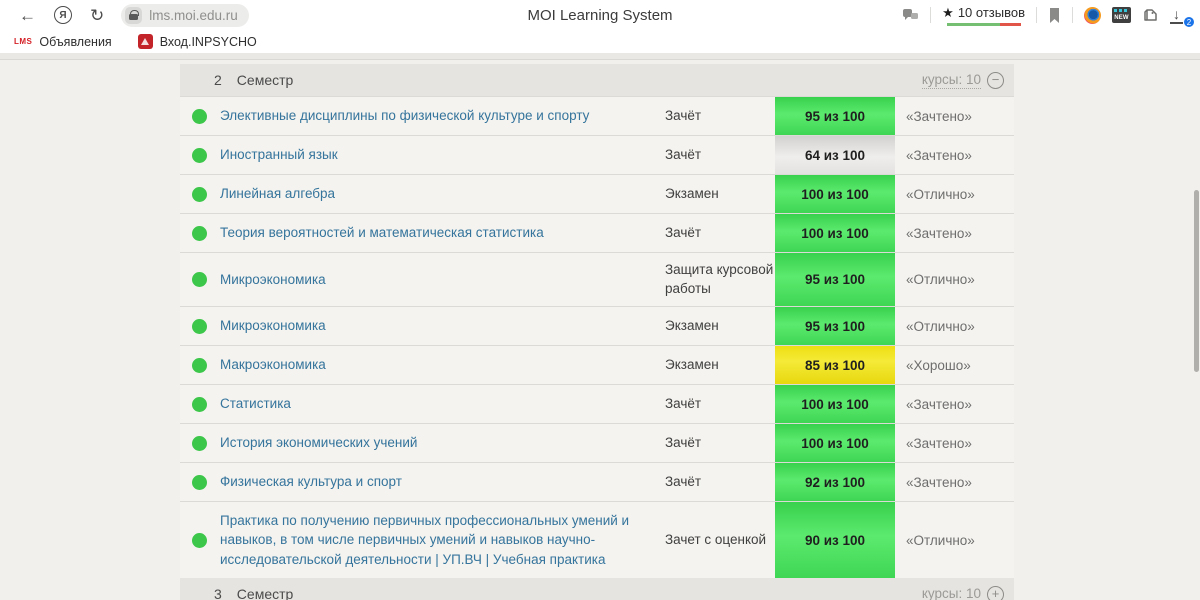 Image resolution: width=1200 pixels, height=600 pixels. What do you see at coordinates (597, 403) in the screenshot?
I see `course-row: Статистика Зачёт 100 из 100 «Зачтено»` at bounding box center [597, 403].